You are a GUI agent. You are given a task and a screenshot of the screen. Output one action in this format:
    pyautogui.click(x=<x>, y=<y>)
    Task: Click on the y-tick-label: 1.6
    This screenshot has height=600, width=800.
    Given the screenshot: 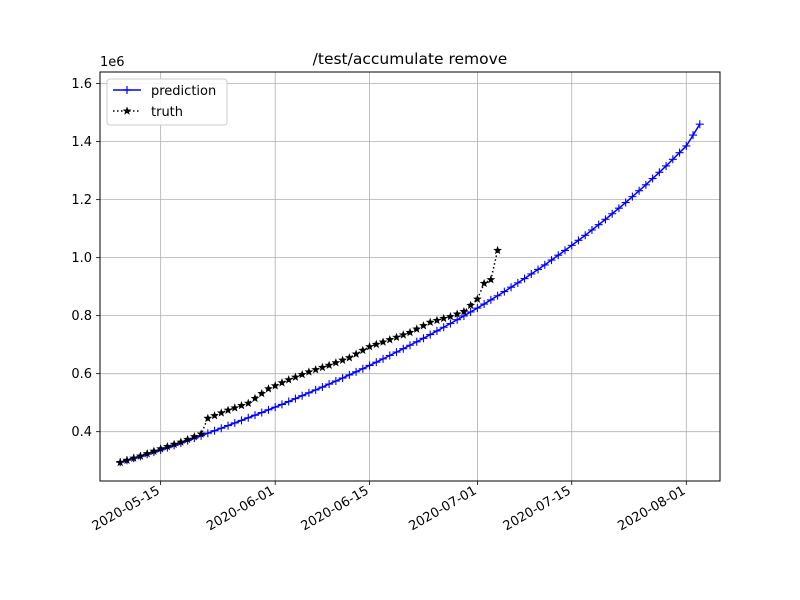 What is the action you would take?
    pyautogui.click(x=81, y=84)
    